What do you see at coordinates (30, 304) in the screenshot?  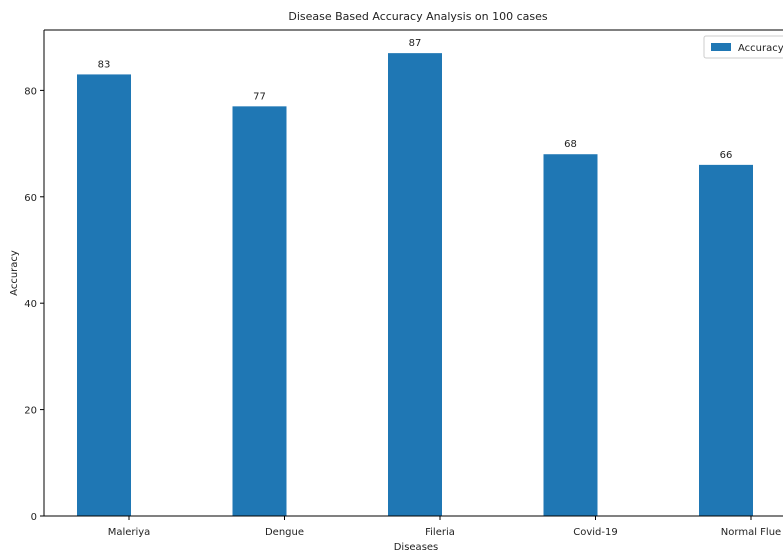 I see `y-tick-label: 40` at bounding box center [30, 304].